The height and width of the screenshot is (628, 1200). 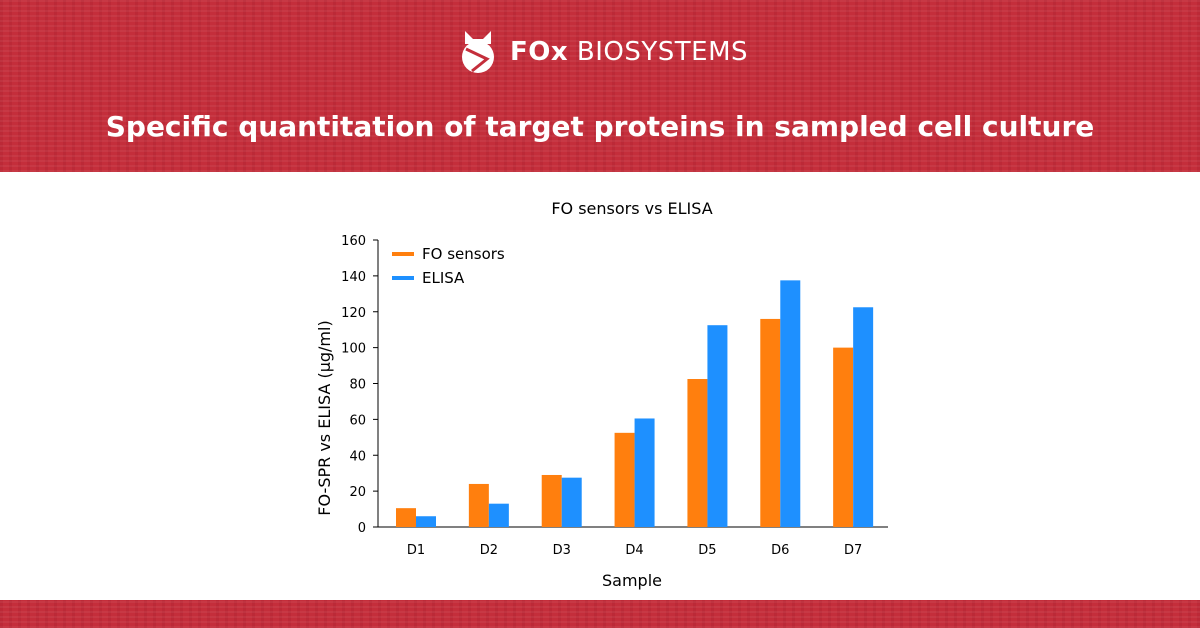 What do you see at coordinates (632, 580) in the screenshot?
I see `x-axis-title: Sample` at bounding box center [632, 580].